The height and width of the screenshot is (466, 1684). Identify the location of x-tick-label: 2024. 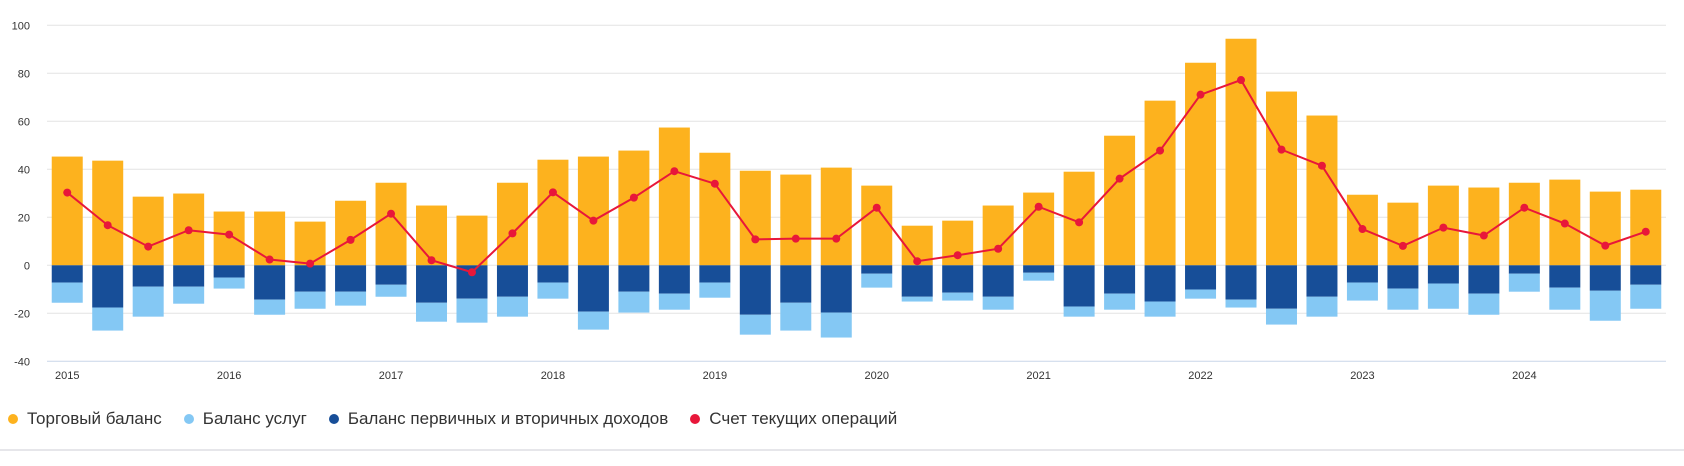
(1524, 376).